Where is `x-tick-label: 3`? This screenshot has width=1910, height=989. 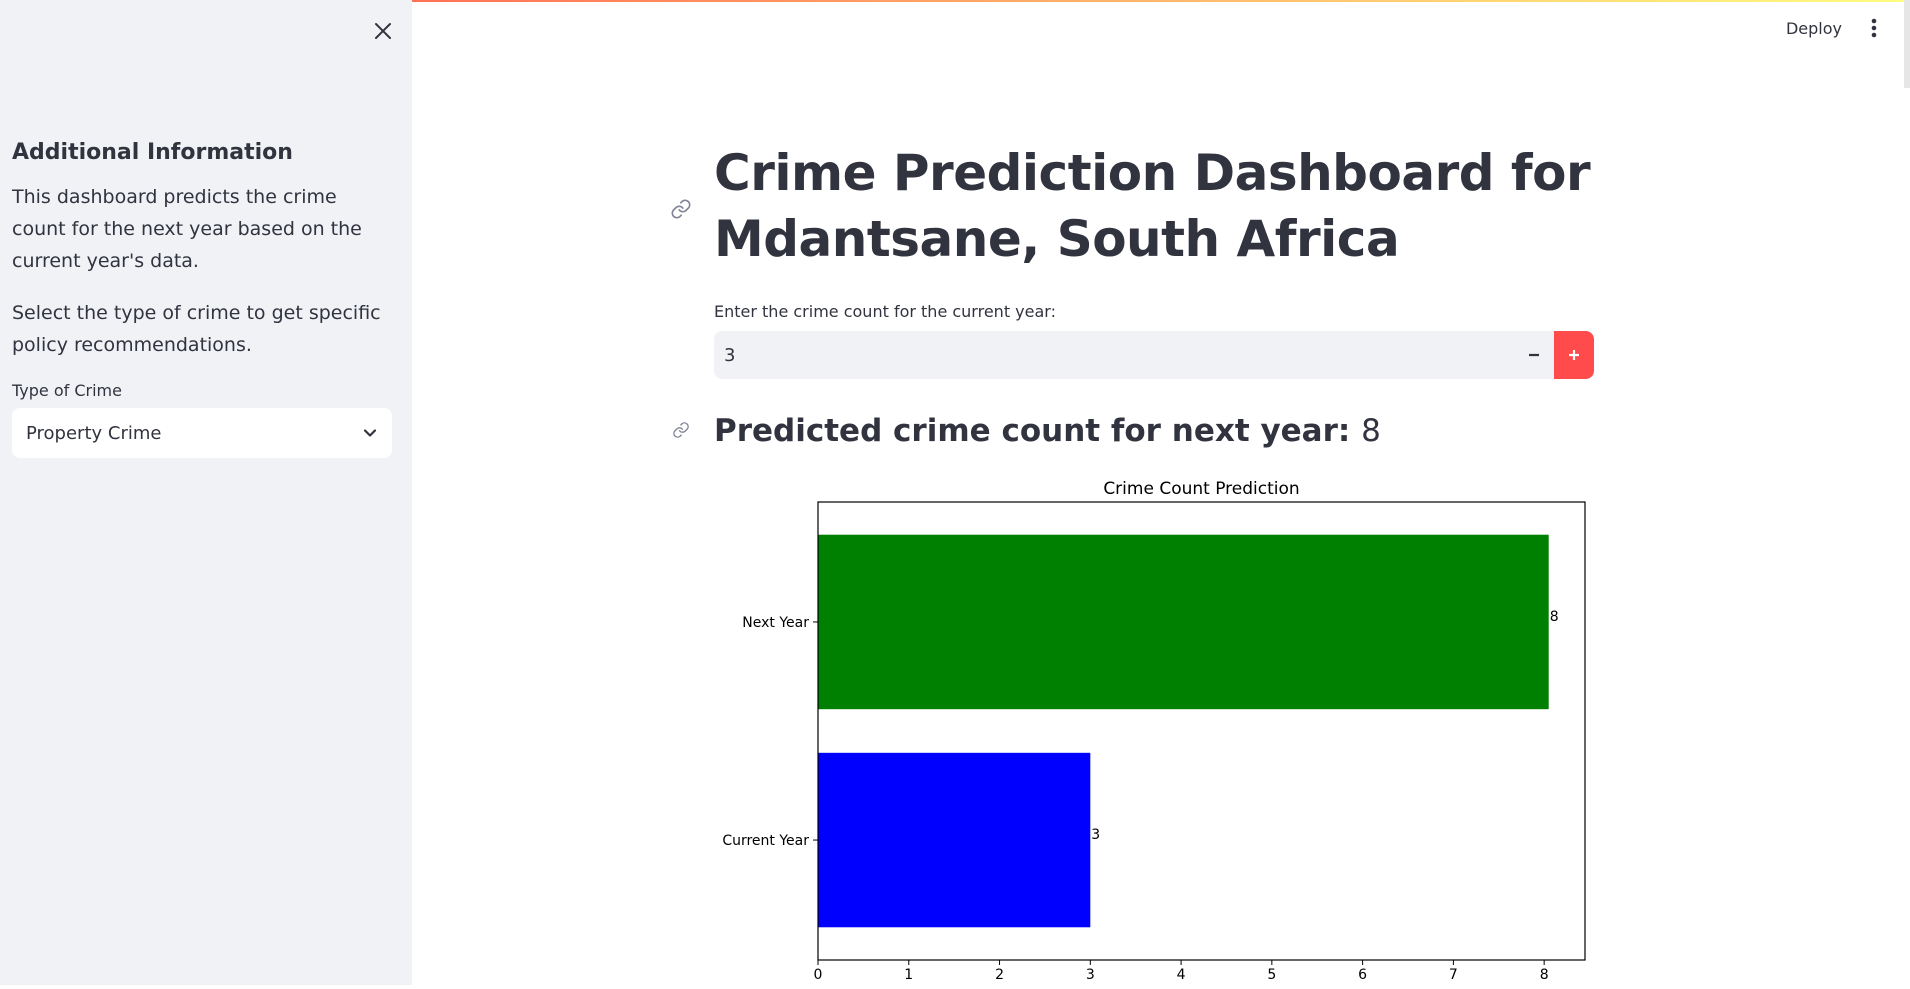
x-tick-label: 3 is located at coordinates (1090, 975).